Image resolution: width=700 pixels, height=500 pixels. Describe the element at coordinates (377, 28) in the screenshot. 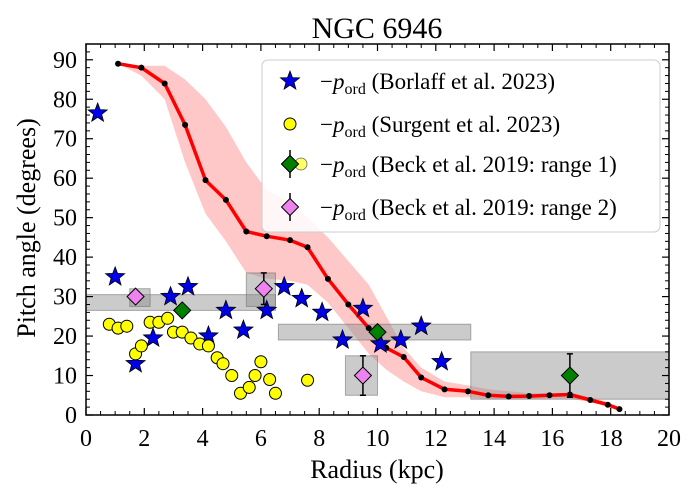

I see `chart-title: NGC 6946` at that location.